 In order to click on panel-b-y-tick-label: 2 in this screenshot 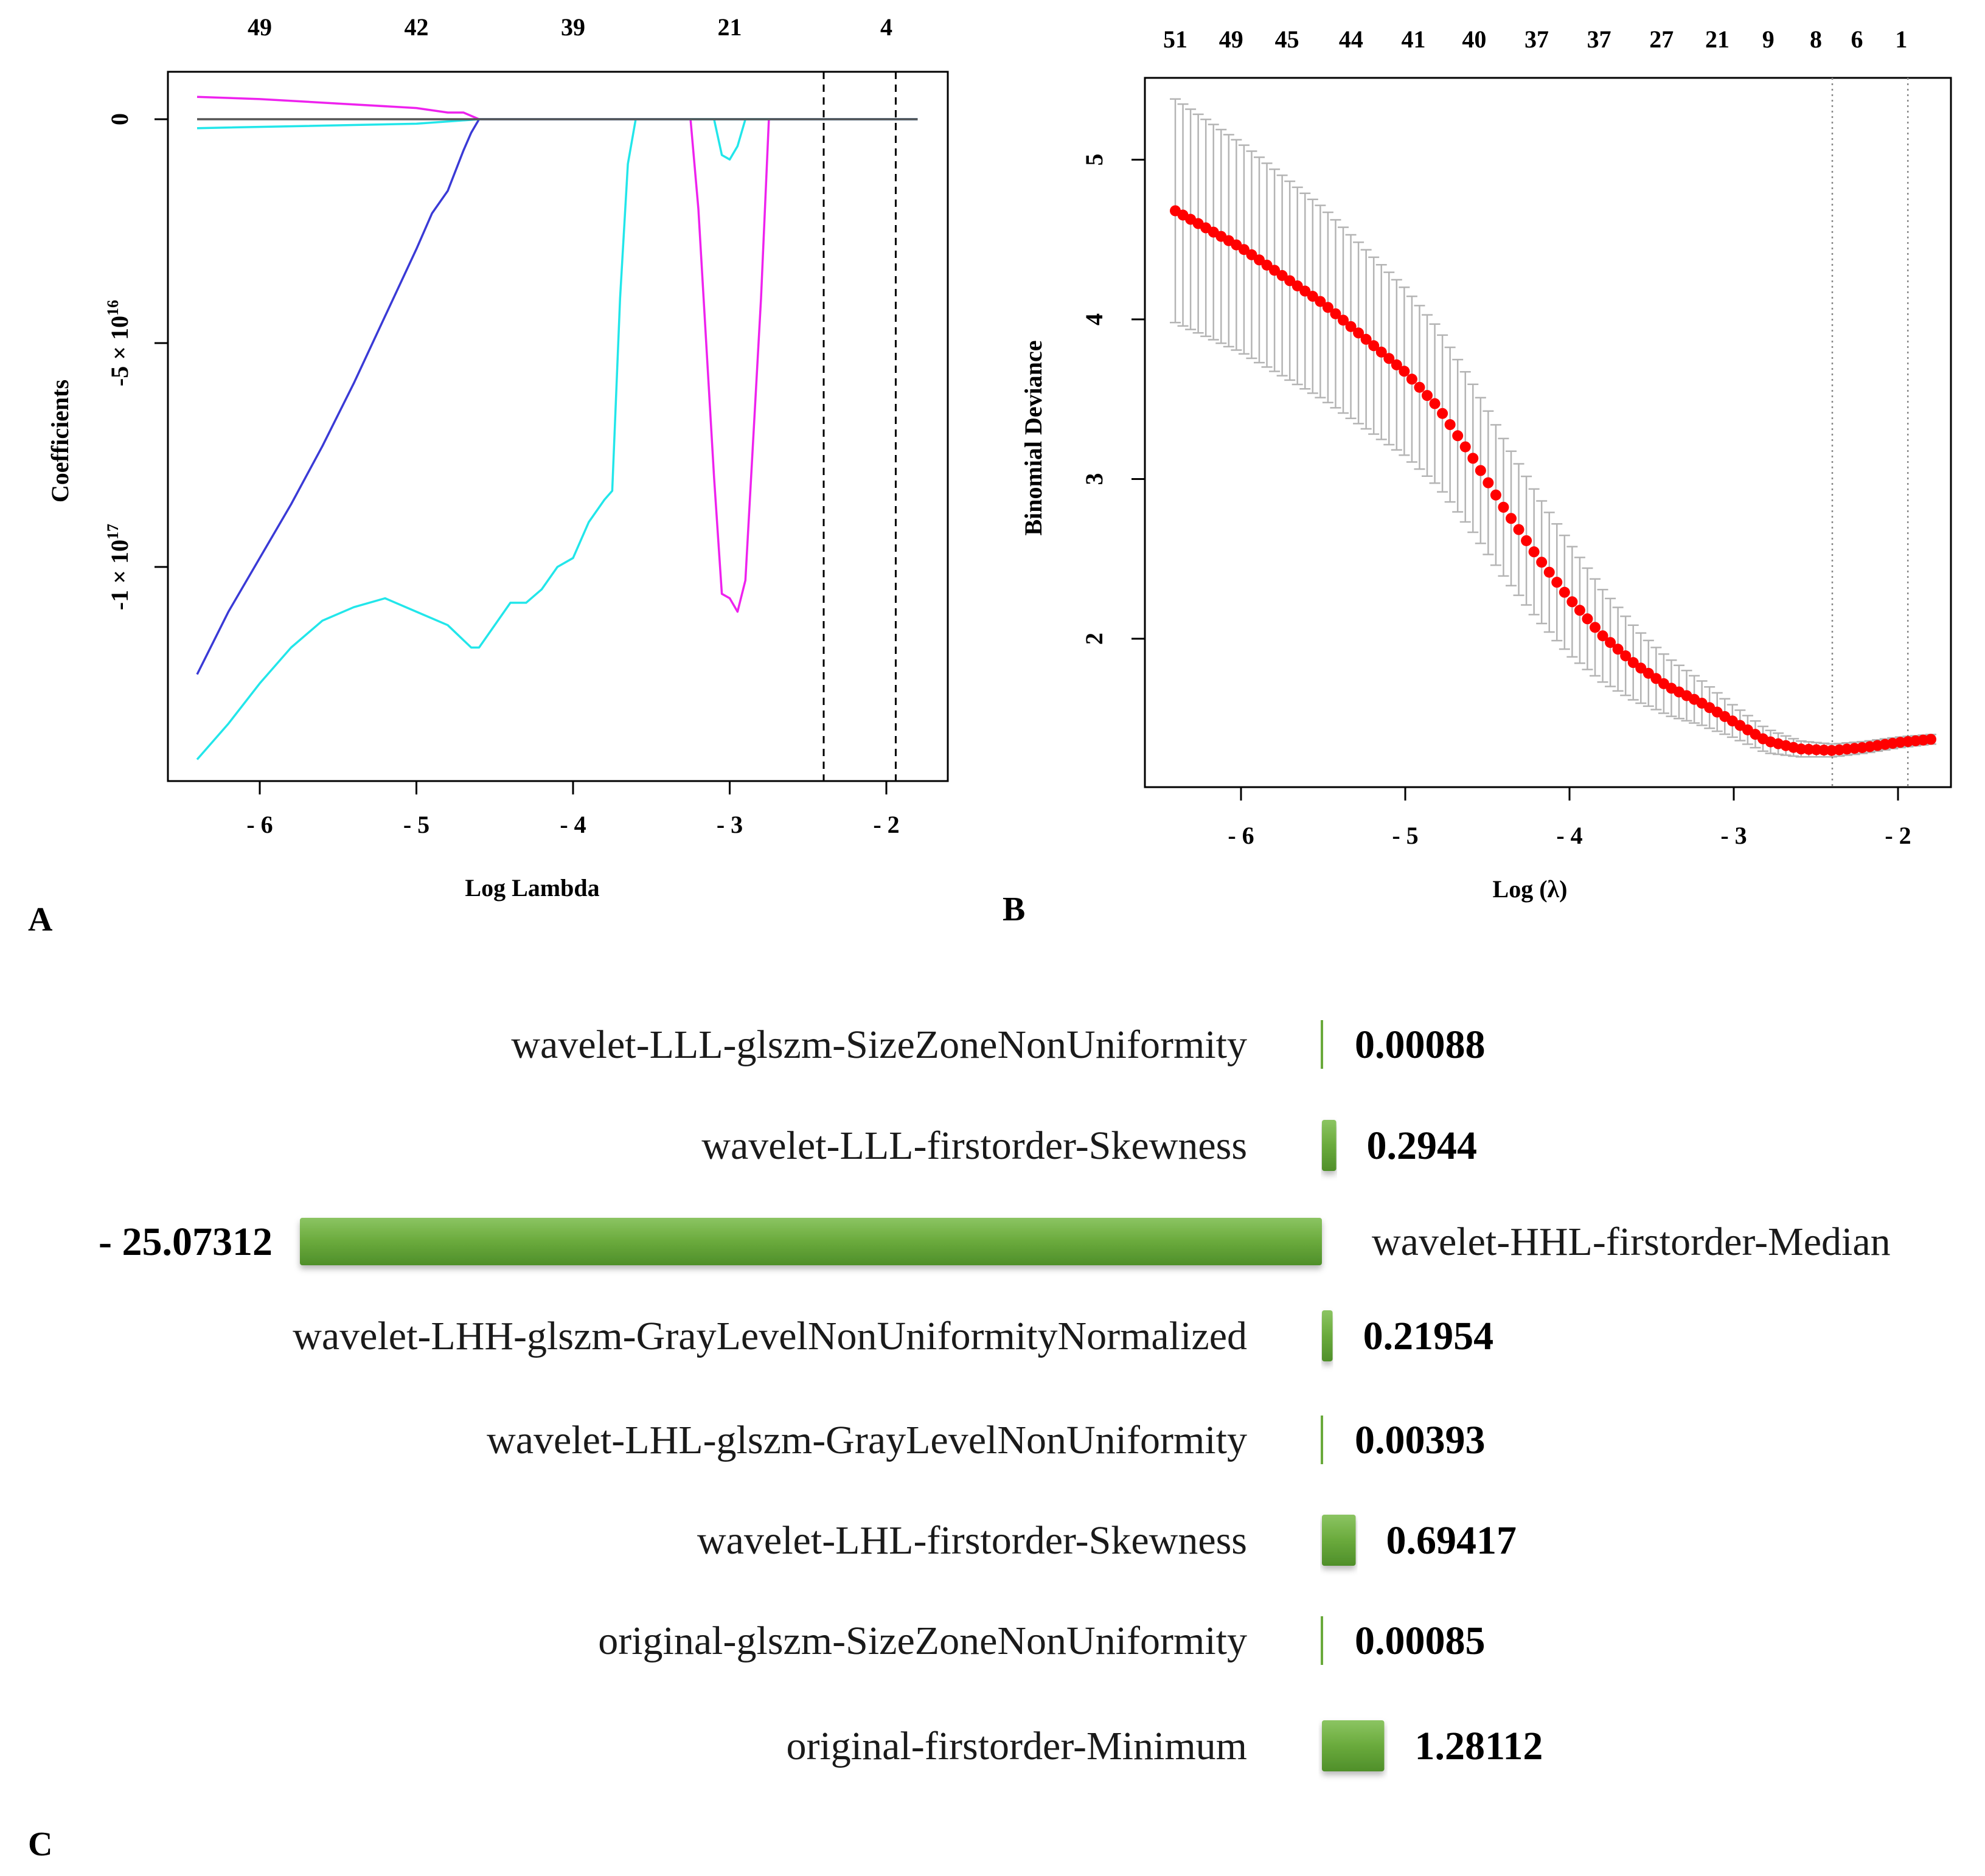, I will do `click(1094, 639)`.